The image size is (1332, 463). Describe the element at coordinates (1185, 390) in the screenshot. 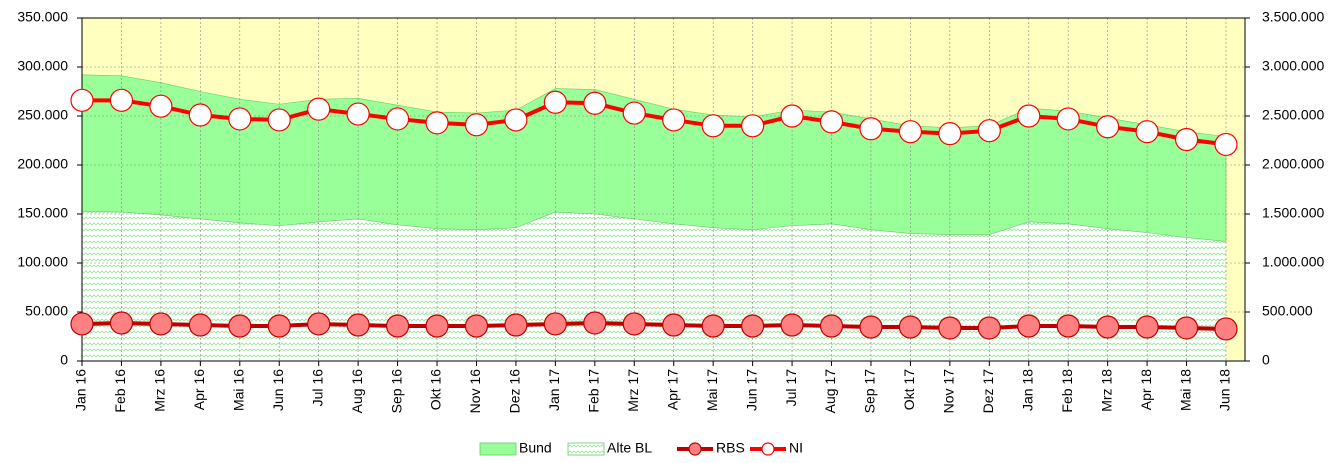

I see `x-tick-label: Mai 18` at that location.